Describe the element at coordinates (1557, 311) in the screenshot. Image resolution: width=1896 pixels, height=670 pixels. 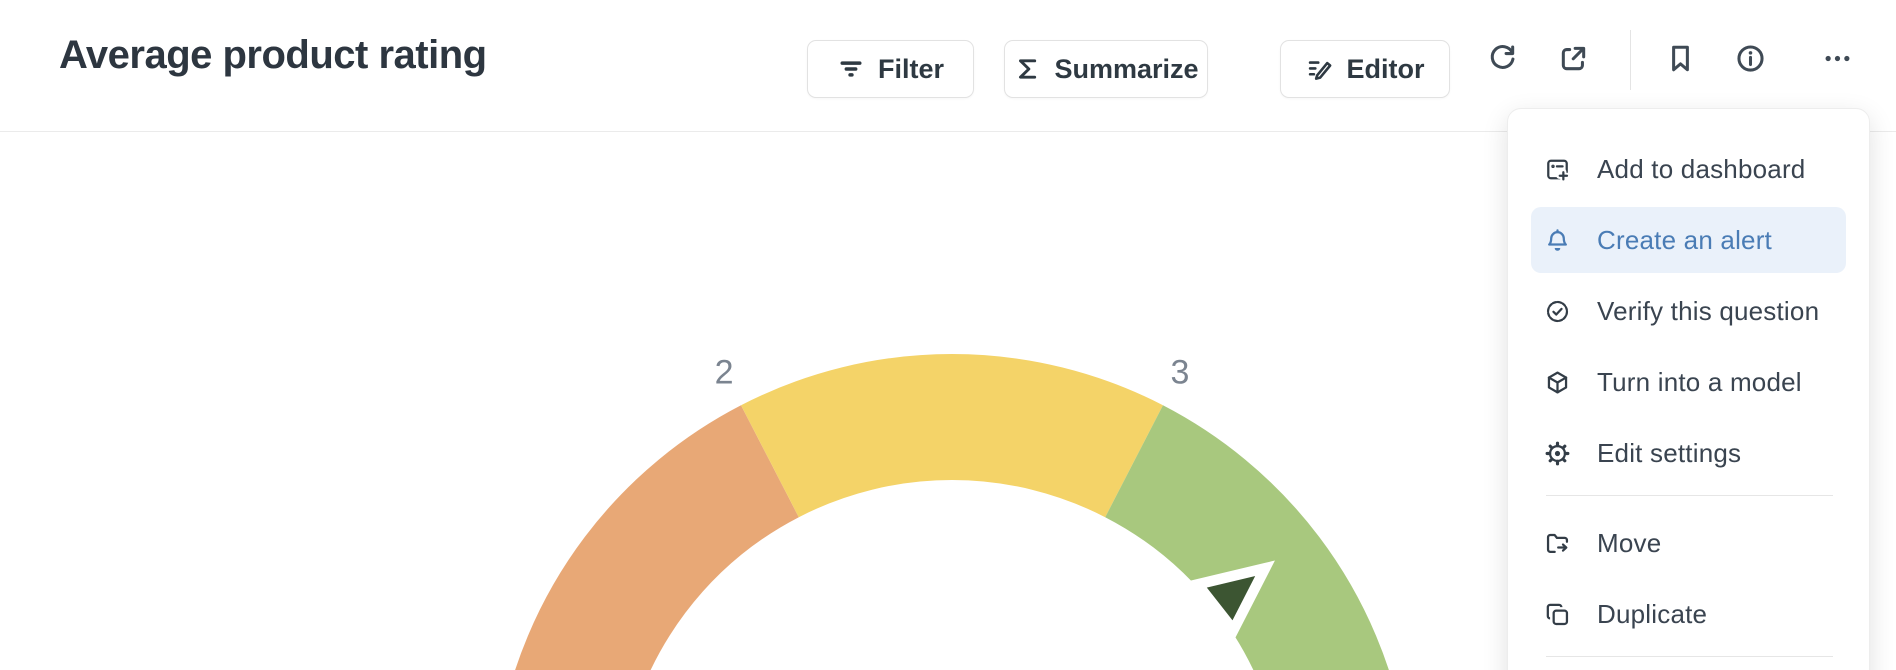
I see `verified-badge-icon` at that location.